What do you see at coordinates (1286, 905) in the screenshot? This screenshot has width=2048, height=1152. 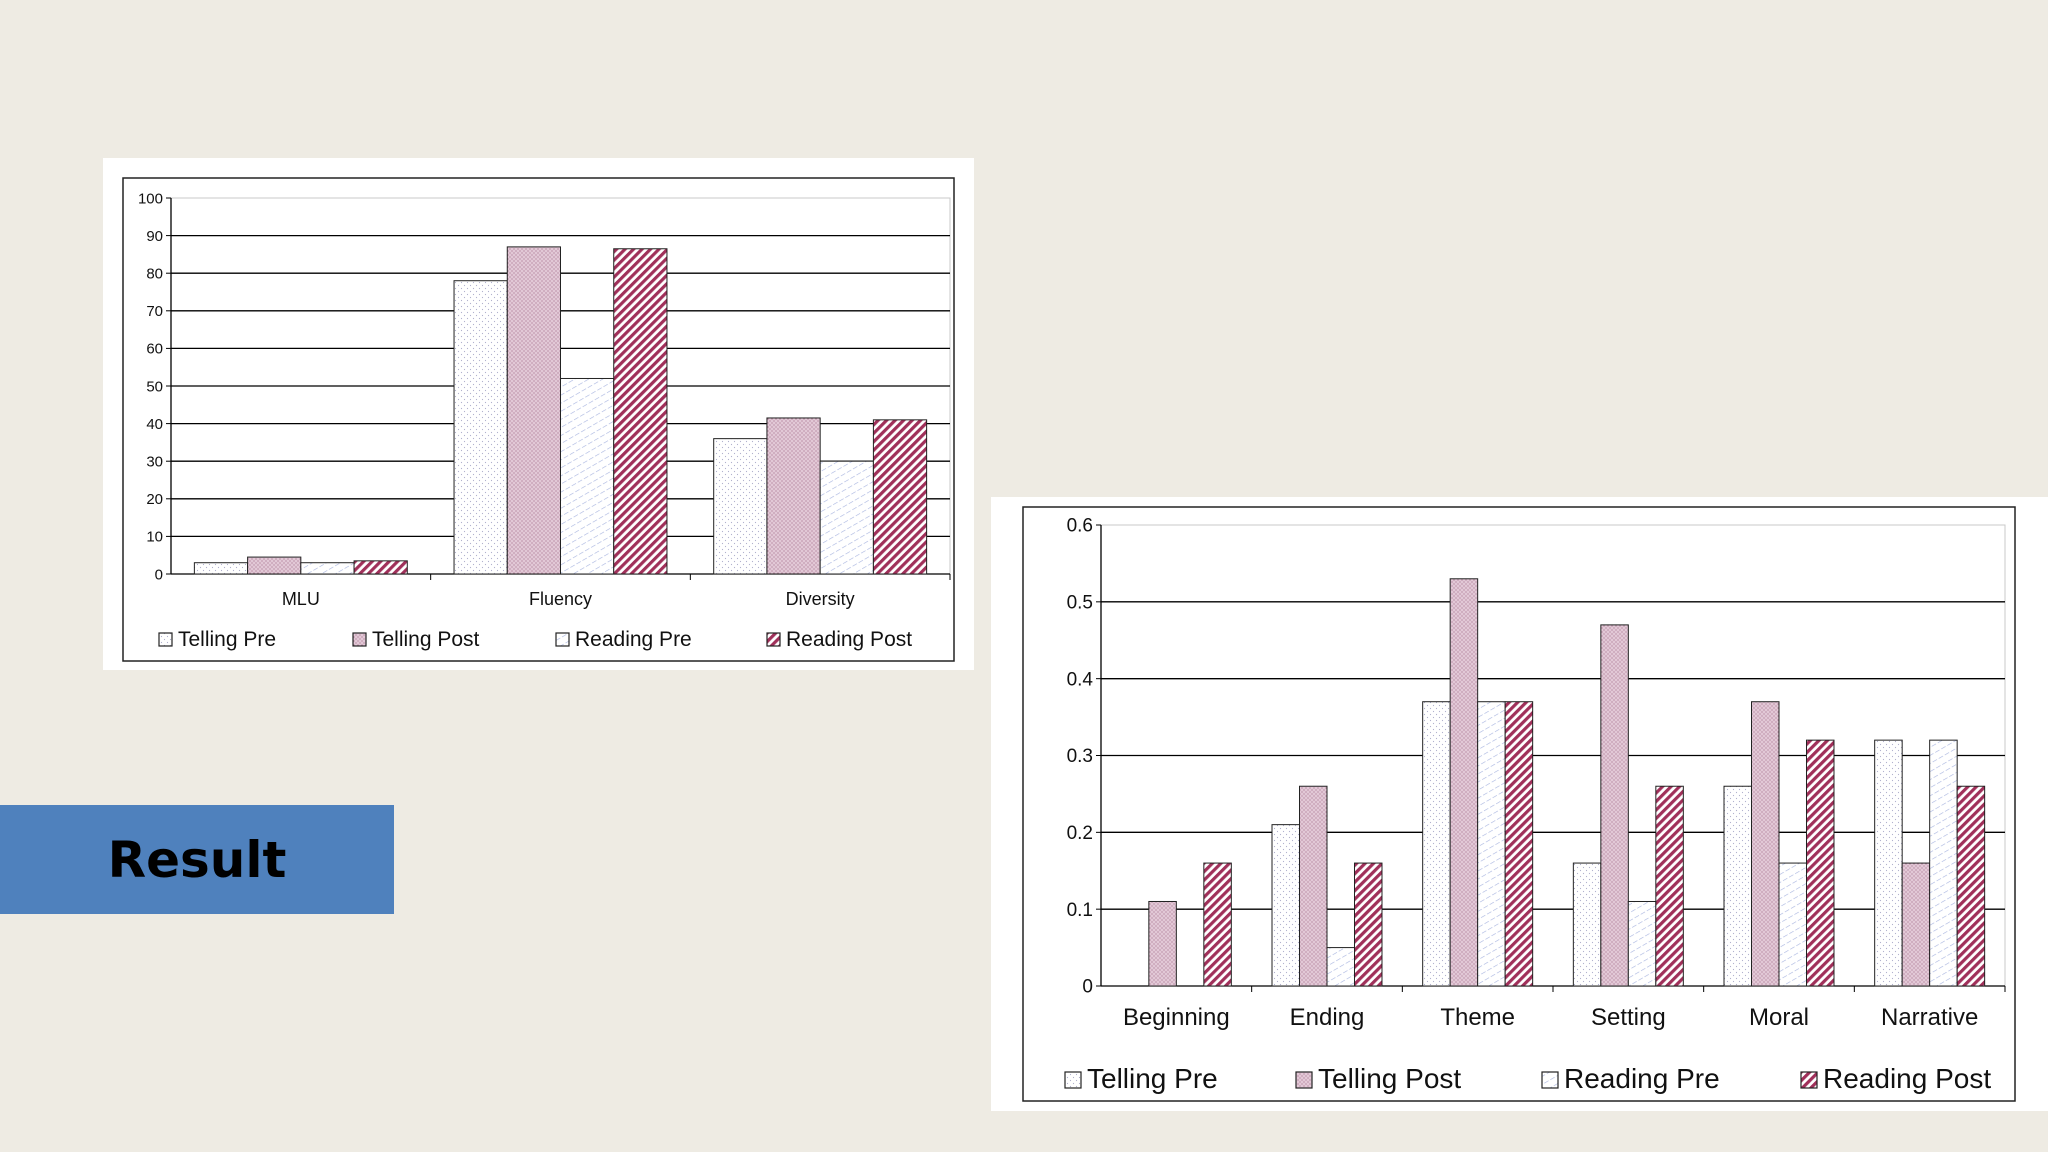 I see `bar-telling-pre-ending` at bounding box center [1286, 905].